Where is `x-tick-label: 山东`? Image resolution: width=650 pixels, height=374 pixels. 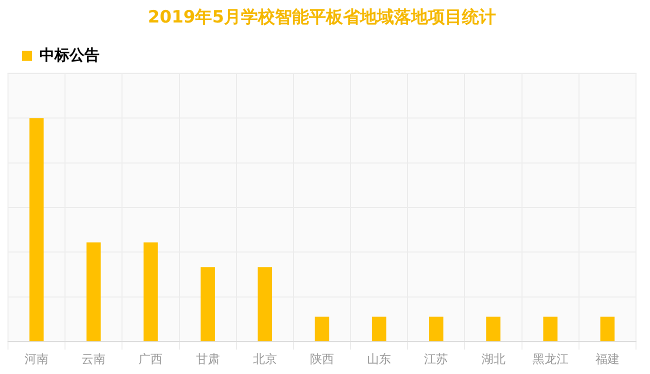
x-tick-label: 山东 is located at coordinates (379, 359).